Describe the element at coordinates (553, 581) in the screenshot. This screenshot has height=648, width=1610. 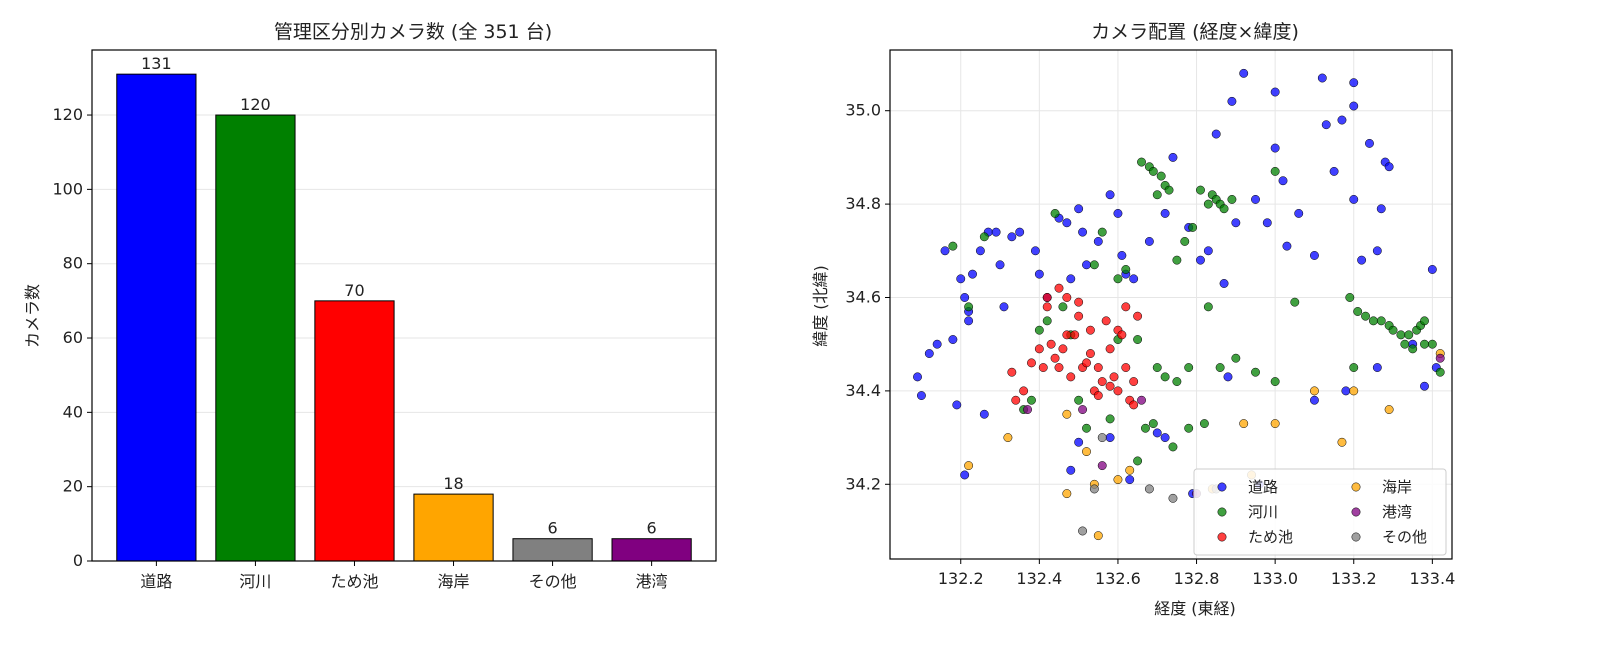
I see `bar-xtick-label-4: その他` at that location.